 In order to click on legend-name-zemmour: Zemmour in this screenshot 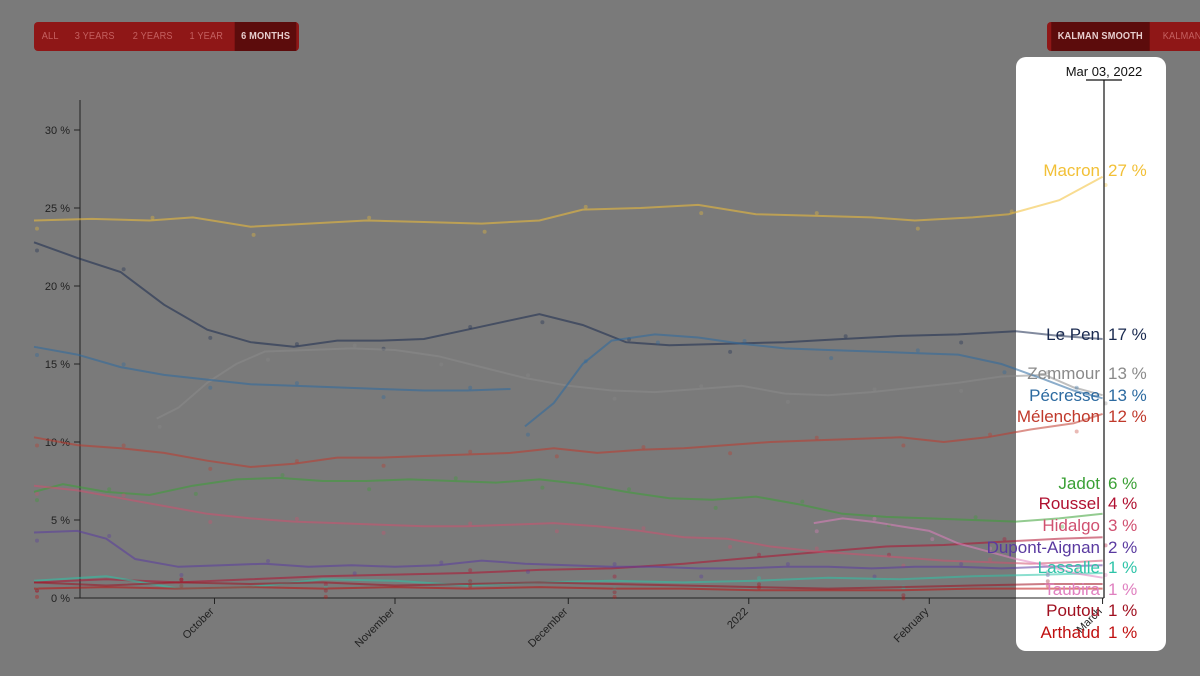, I will do `click(1063, 373)`.